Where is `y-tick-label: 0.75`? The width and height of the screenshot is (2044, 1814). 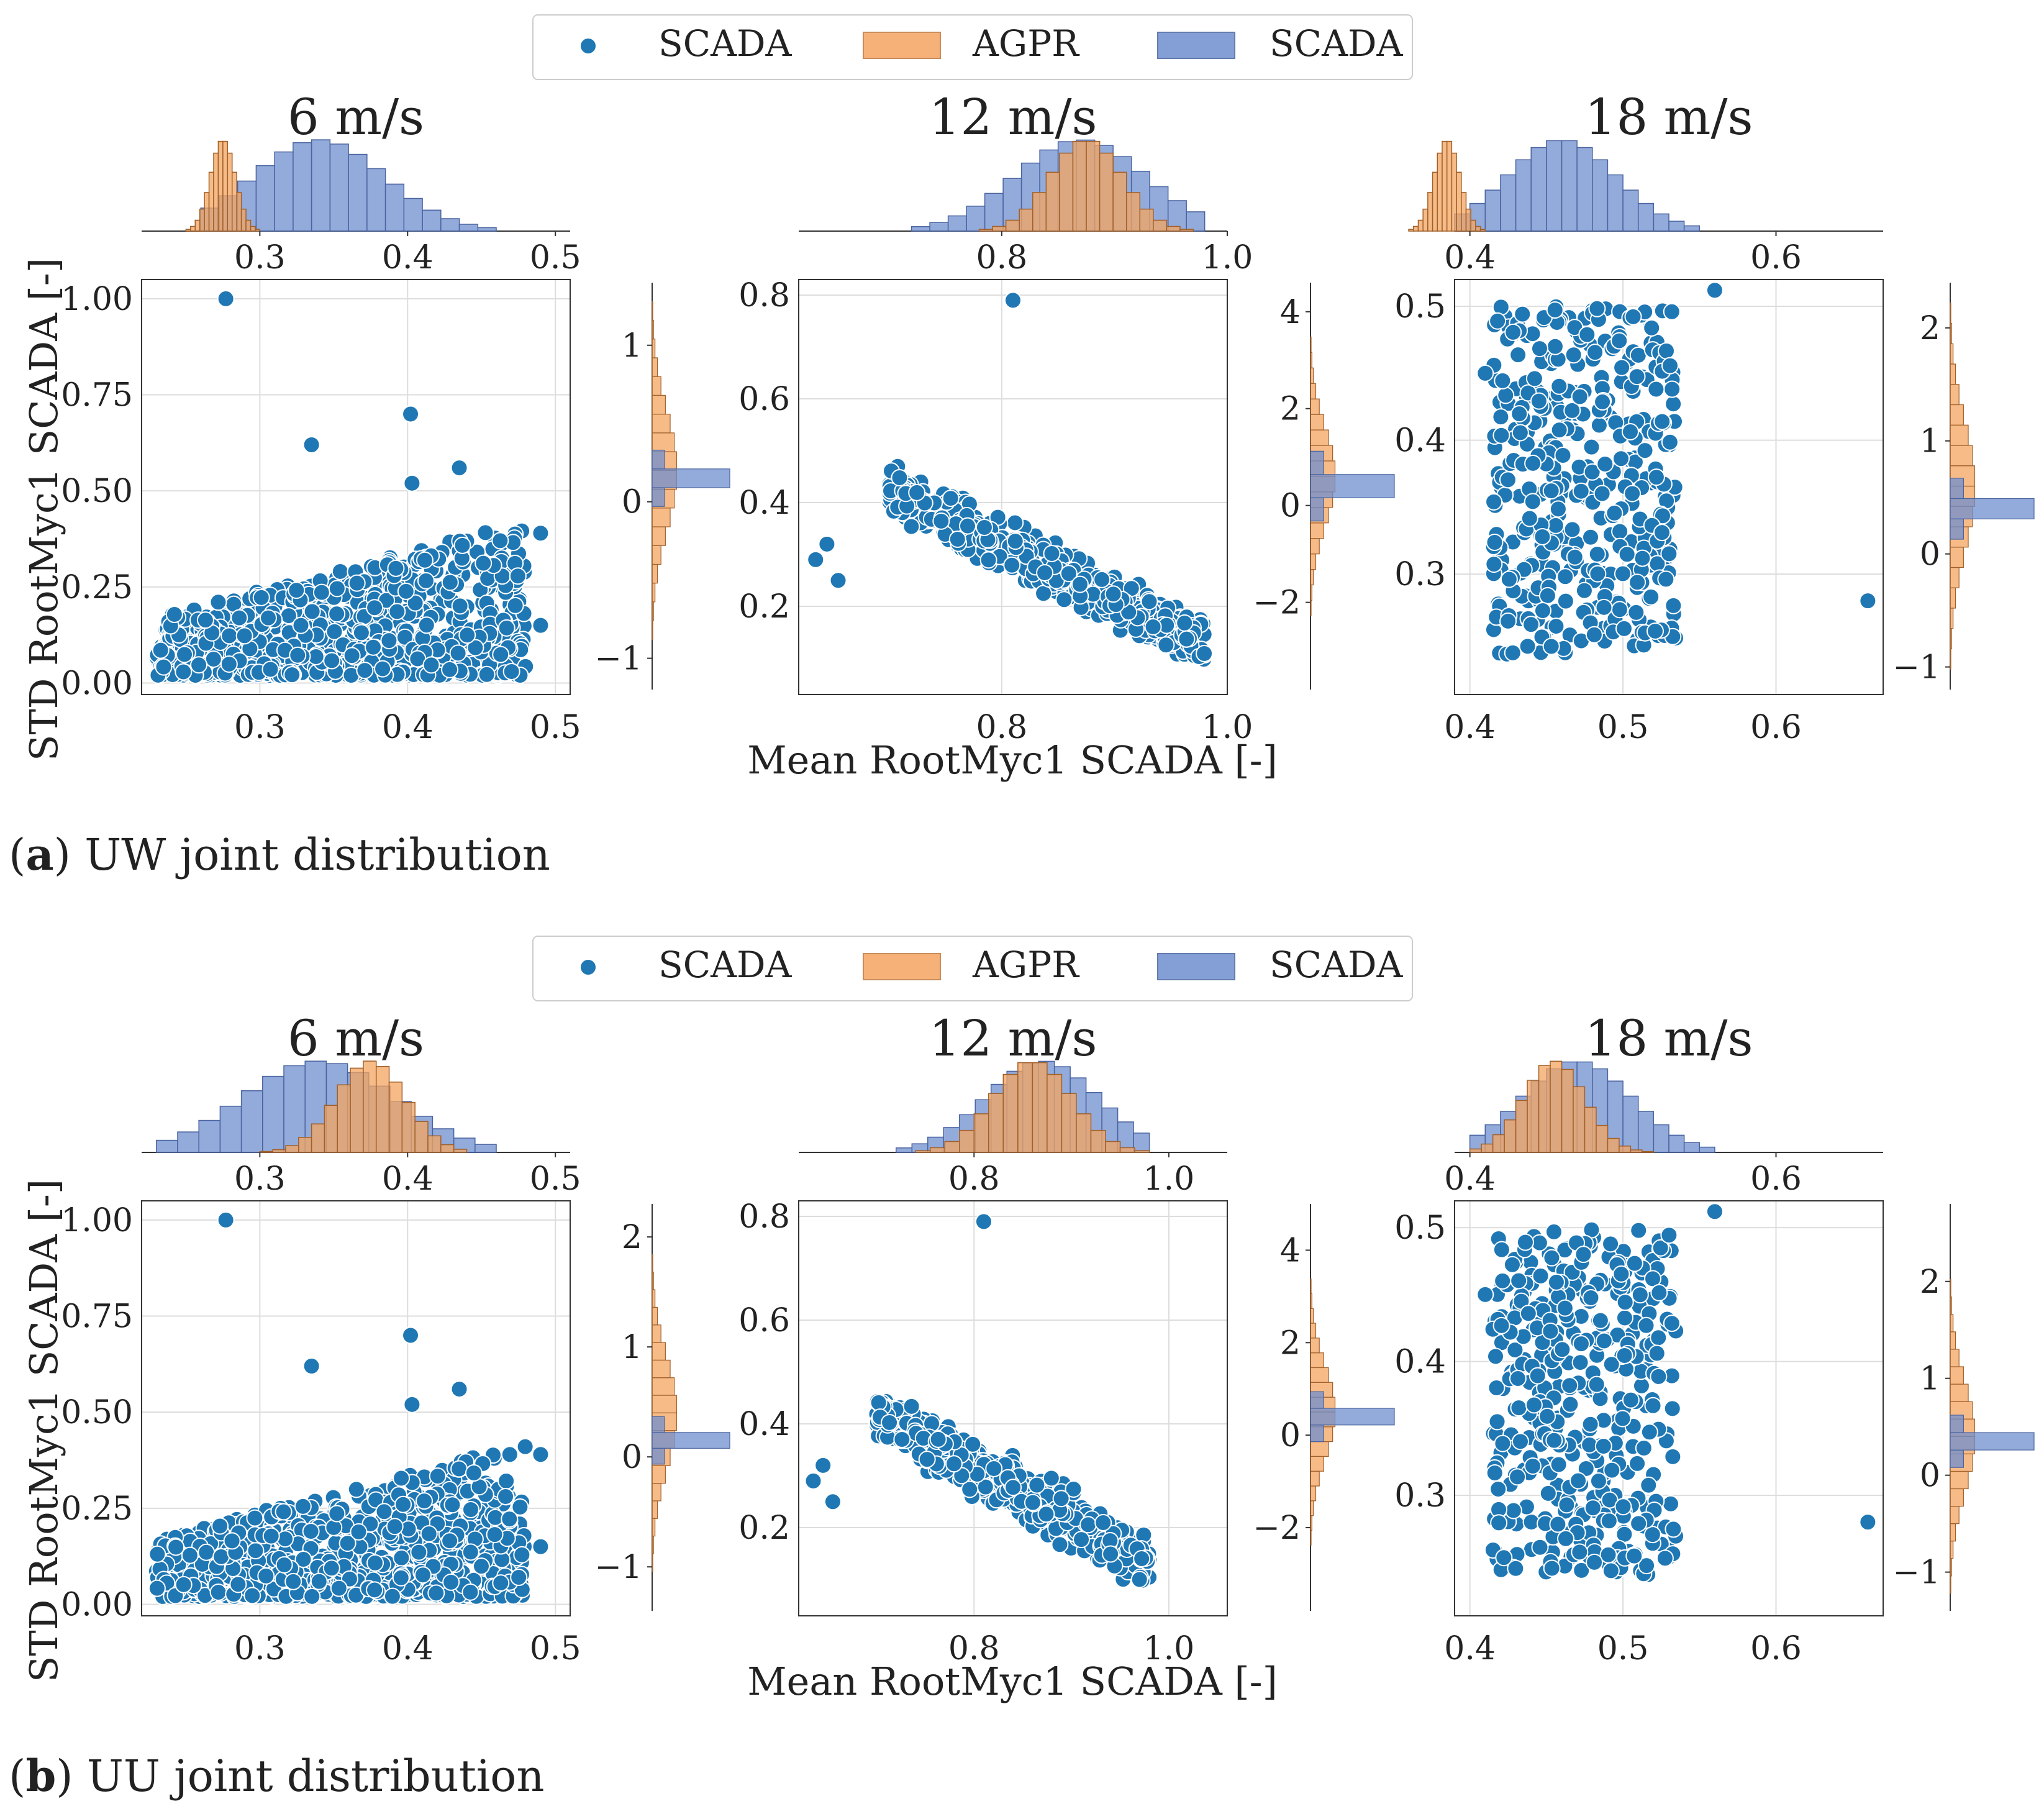
y-tick-label: 0.75 is located at coordinates (97, 395).